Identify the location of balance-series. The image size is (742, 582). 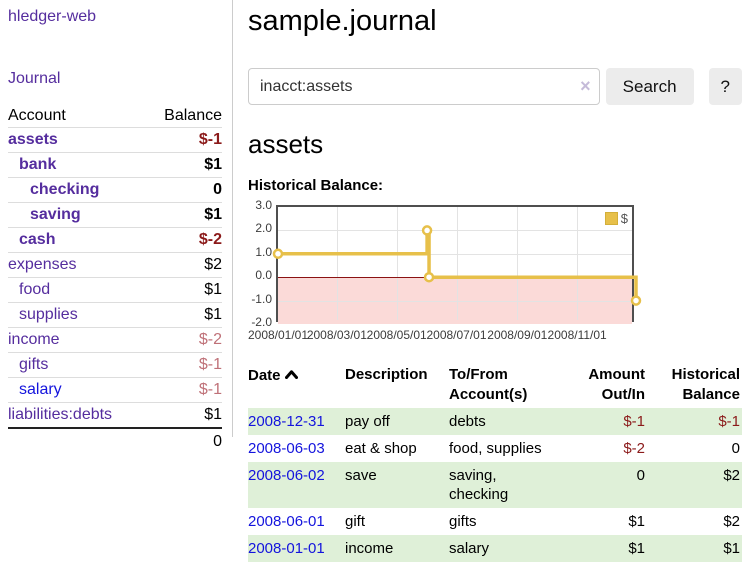
(457, 265).